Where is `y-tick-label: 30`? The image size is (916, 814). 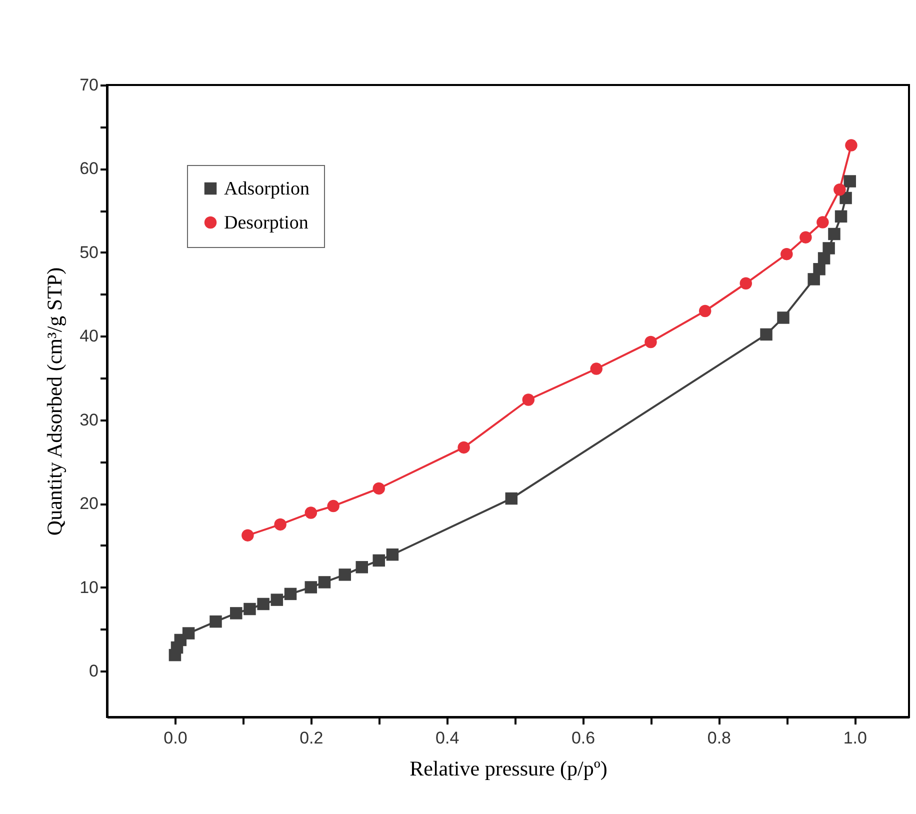 y-tick-label: 30 is located at coordinates (89, 420).